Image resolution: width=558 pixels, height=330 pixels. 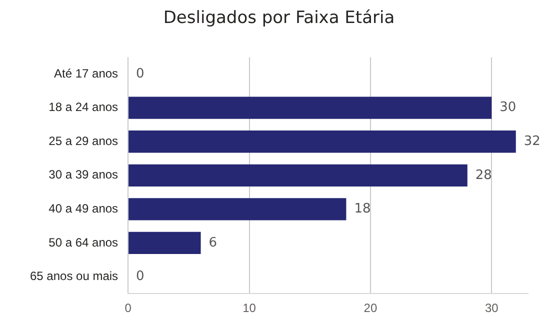 What do you see at coordinates (83, 242) in the screenshot?
I see `y-tick-label: 50 a 64 anos` at bounding box center [83, 242].